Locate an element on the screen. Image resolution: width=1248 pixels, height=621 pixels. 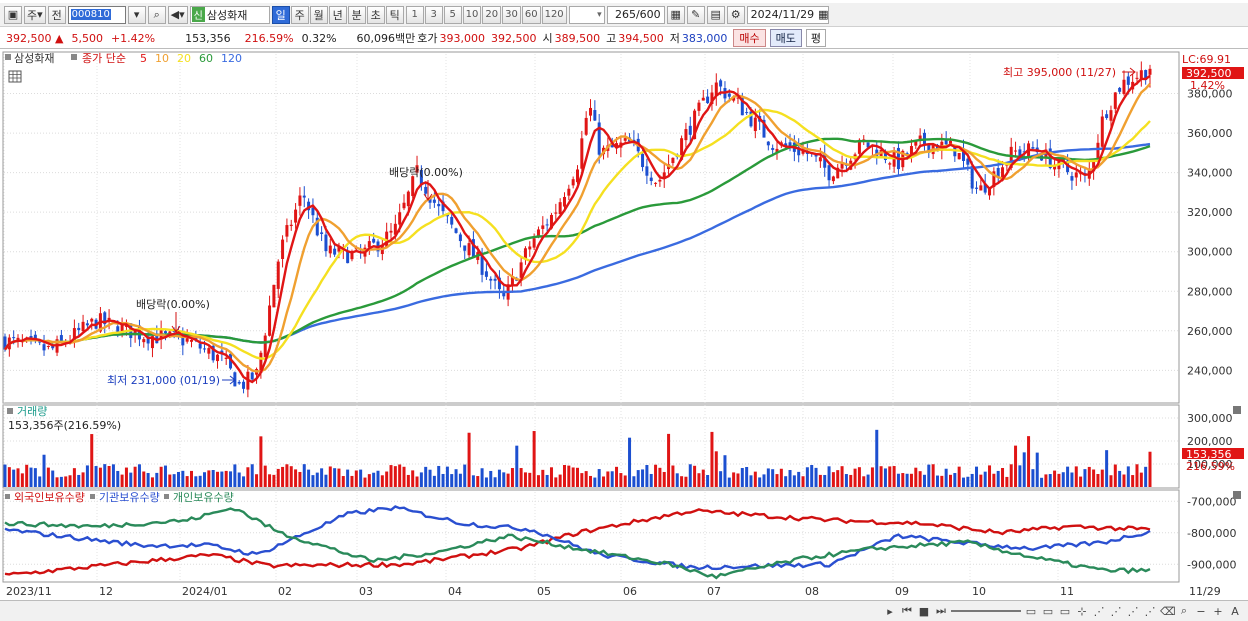
save-icon: ▤ is located at coordinates (715, 14).